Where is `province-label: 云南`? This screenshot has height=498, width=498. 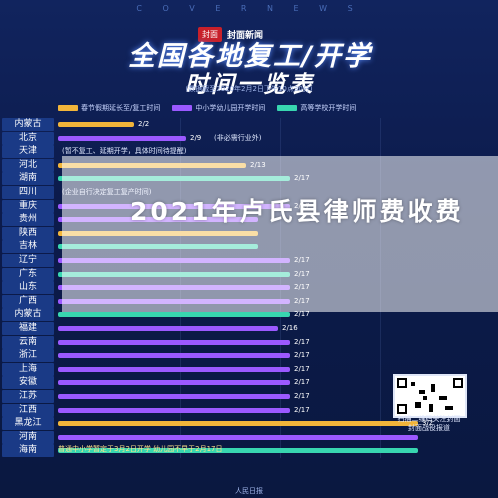
province-label: 云南 is located at coordinates (28, 342).